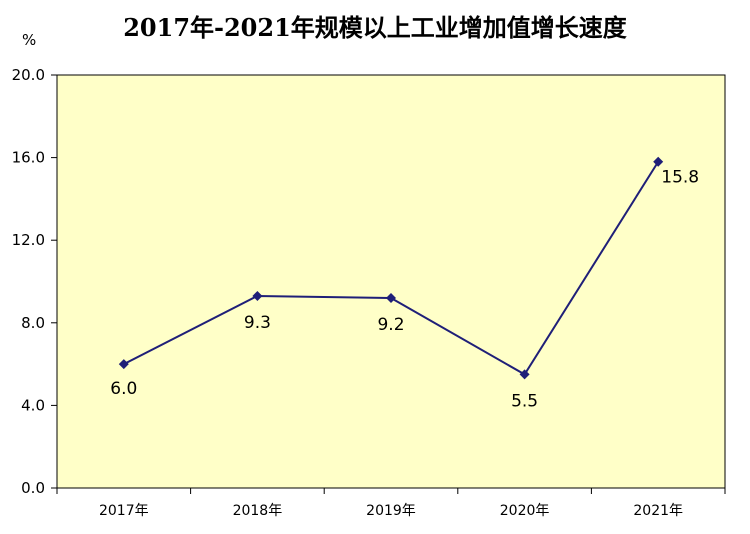  I want to click on x-tick-label: 2017年, so click(124, 511).